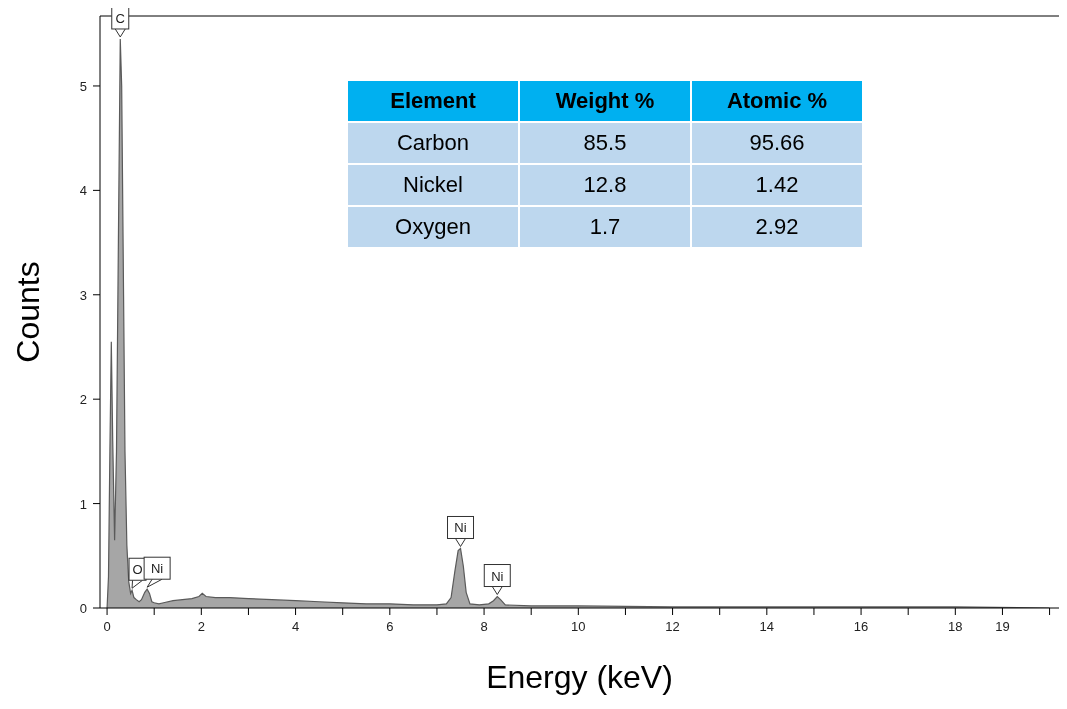 The width and height of the screenshot is (1067, 709). I want to click on annotation: O, so click(137, 570).